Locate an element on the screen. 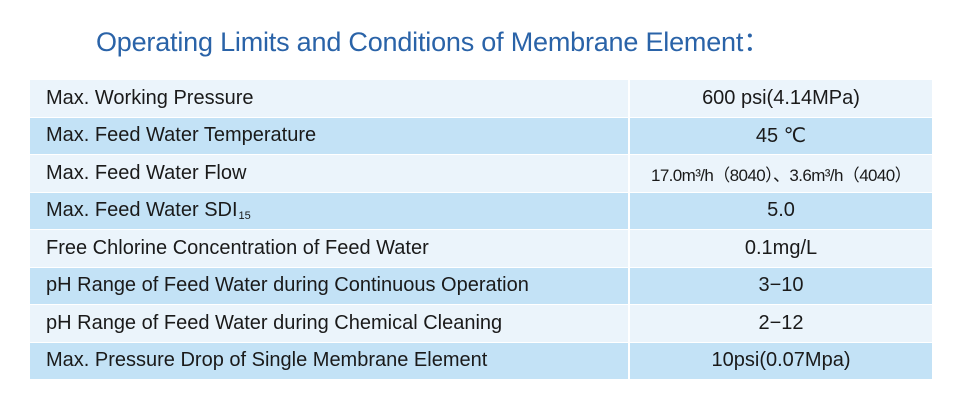 The width and height of the screenshot is (955, 400). table-row: Max. Feed Water Temperature 45 ℃ is located at coordinates (481, 136).